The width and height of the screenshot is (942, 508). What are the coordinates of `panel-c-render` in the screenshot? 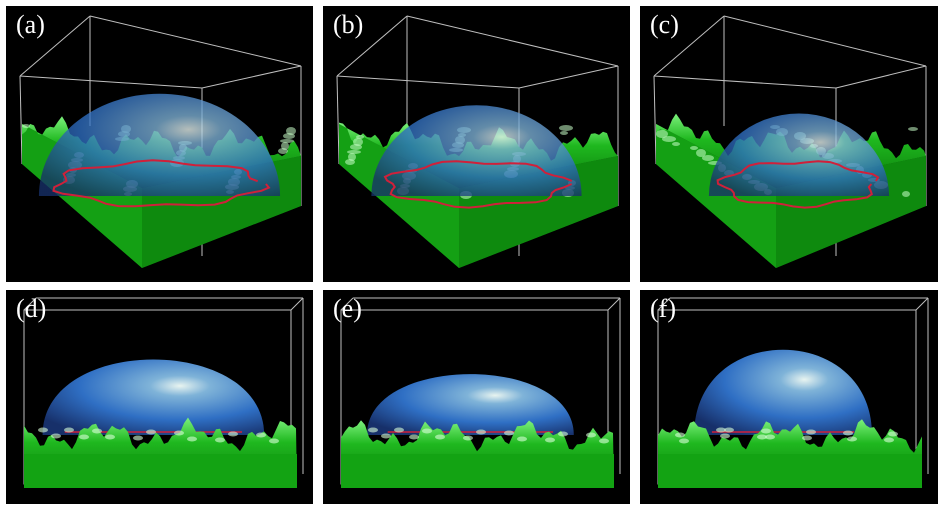 It's located at (790, 141).